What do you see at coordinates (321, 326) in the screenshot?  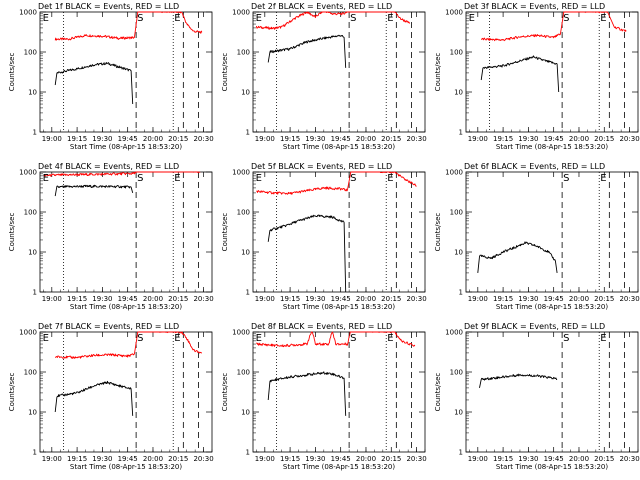 I see `panel-title: Det 8f BLACK = Events, RED = LLD` at bounding box center [321, 326].